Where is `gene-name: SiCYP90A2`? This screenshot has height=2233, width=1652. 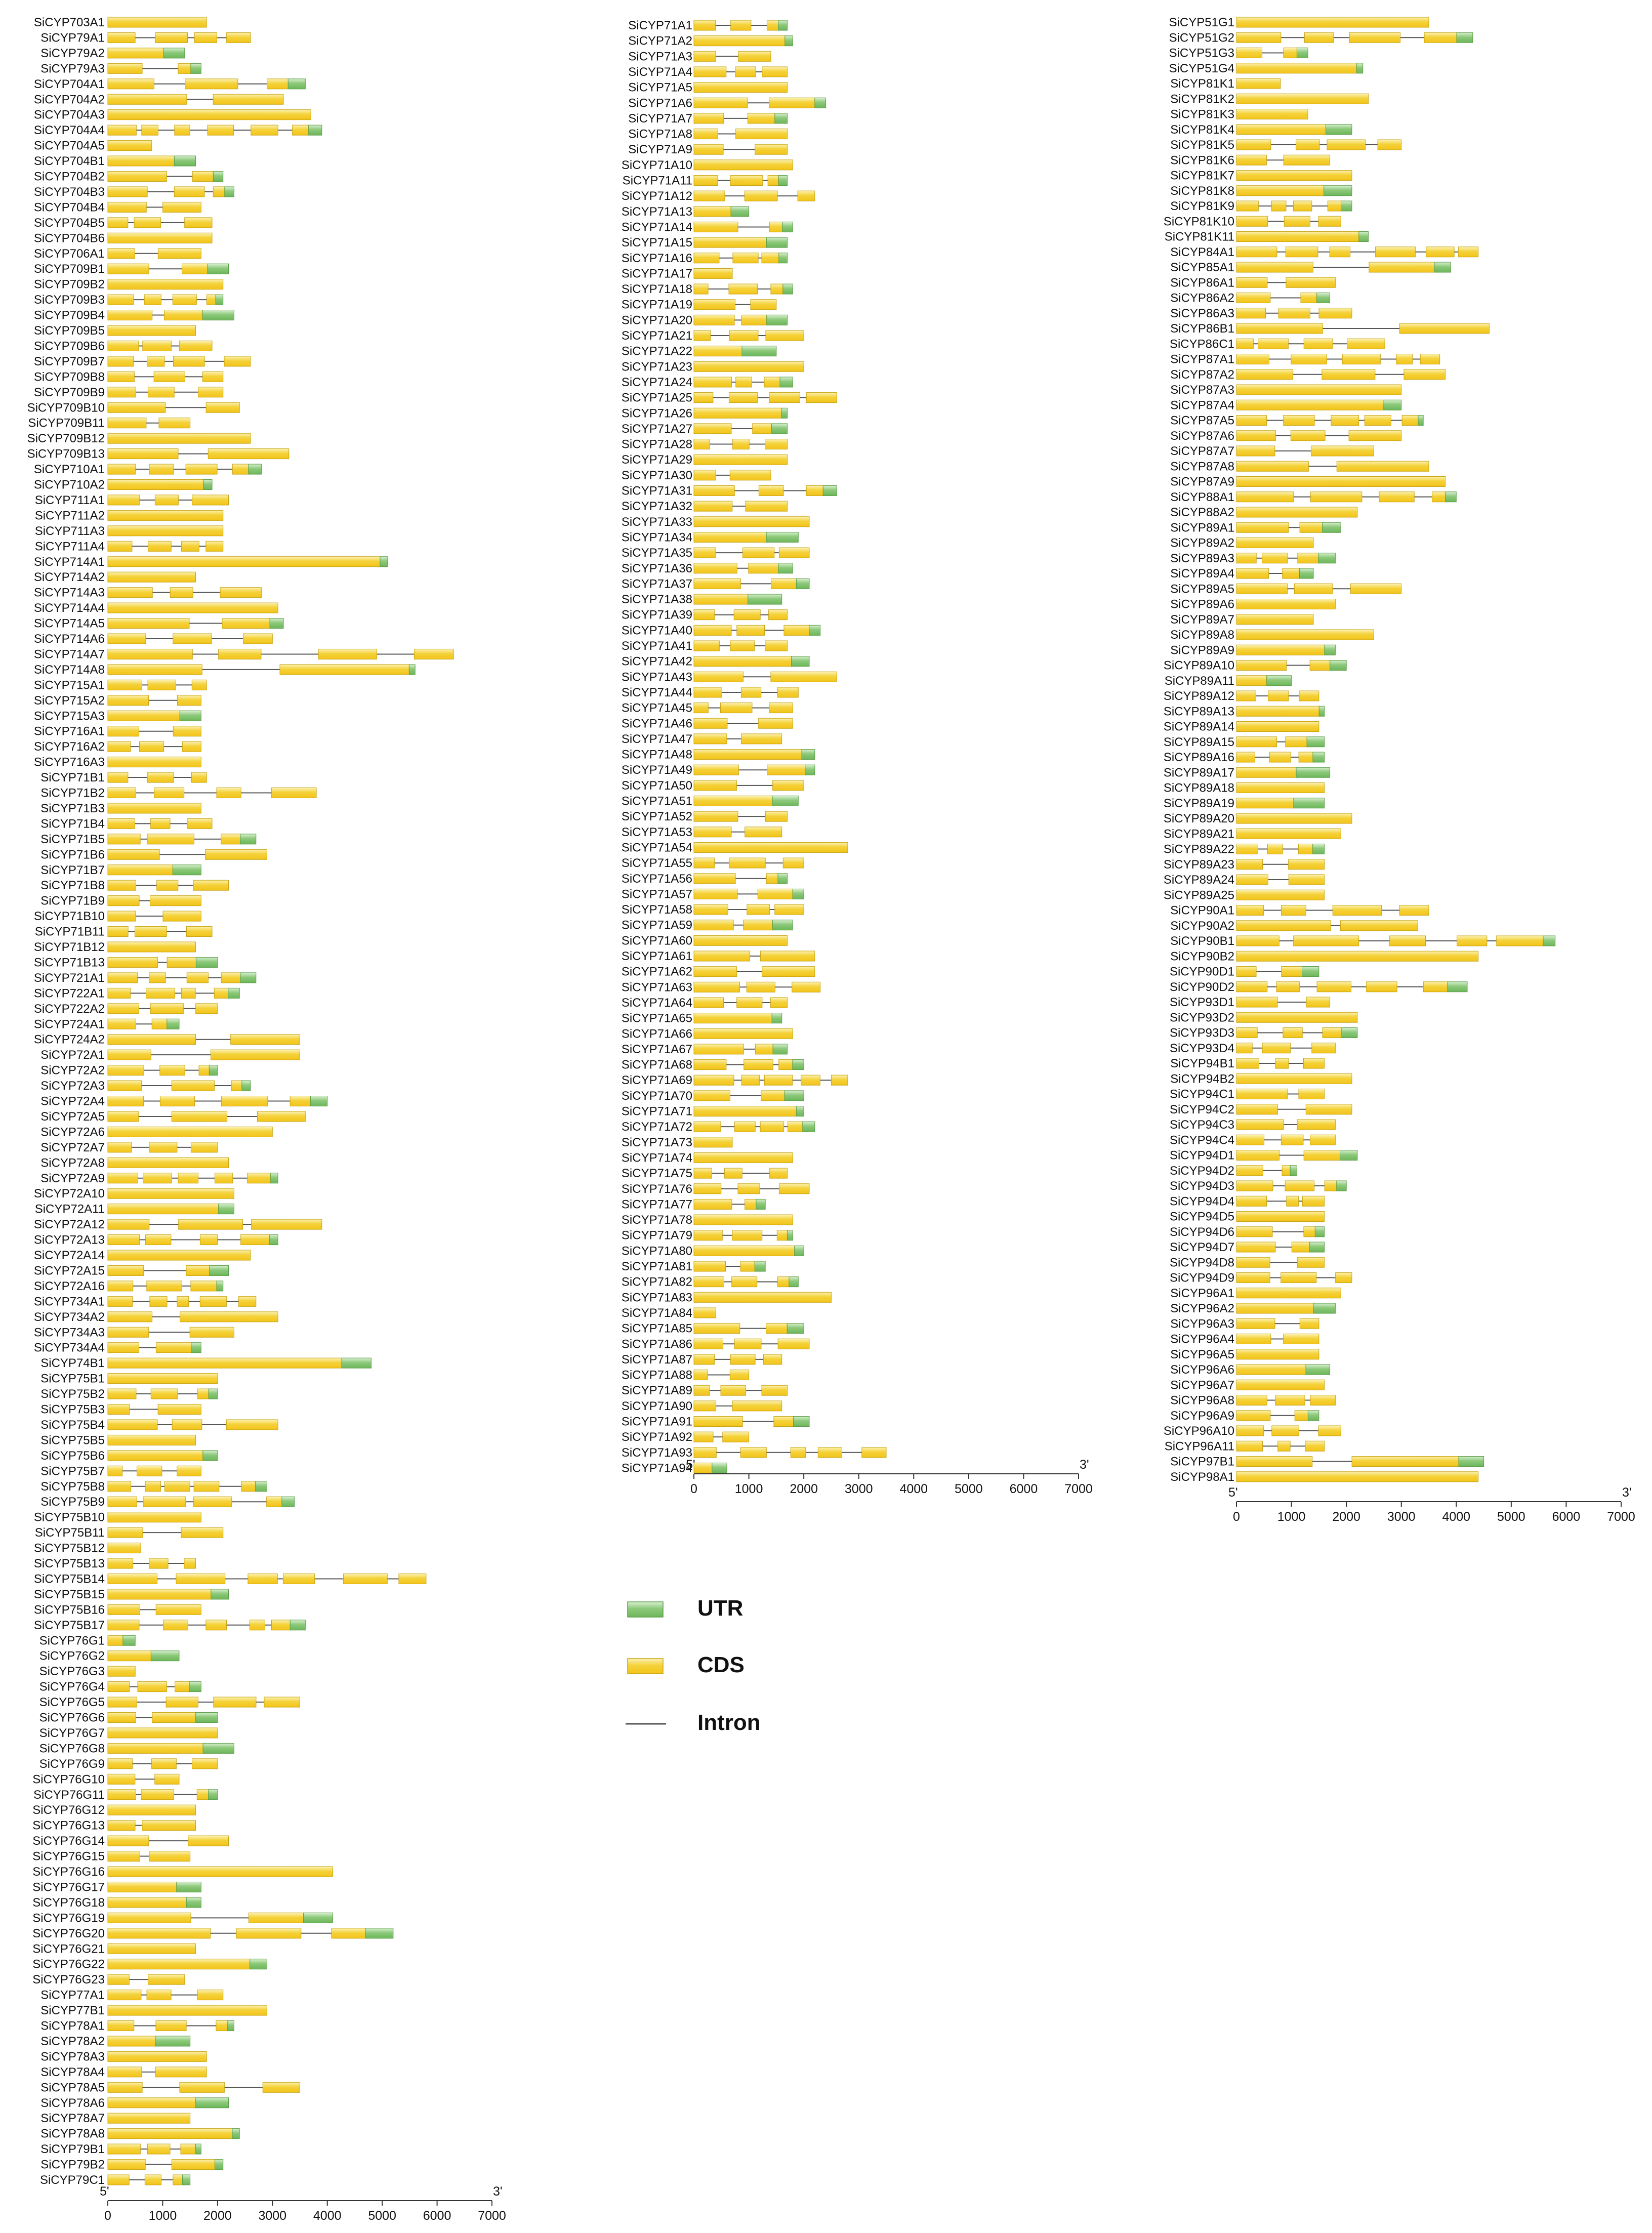 gene-name: SiCYP90A2 is located at coordinates (1202, 926).